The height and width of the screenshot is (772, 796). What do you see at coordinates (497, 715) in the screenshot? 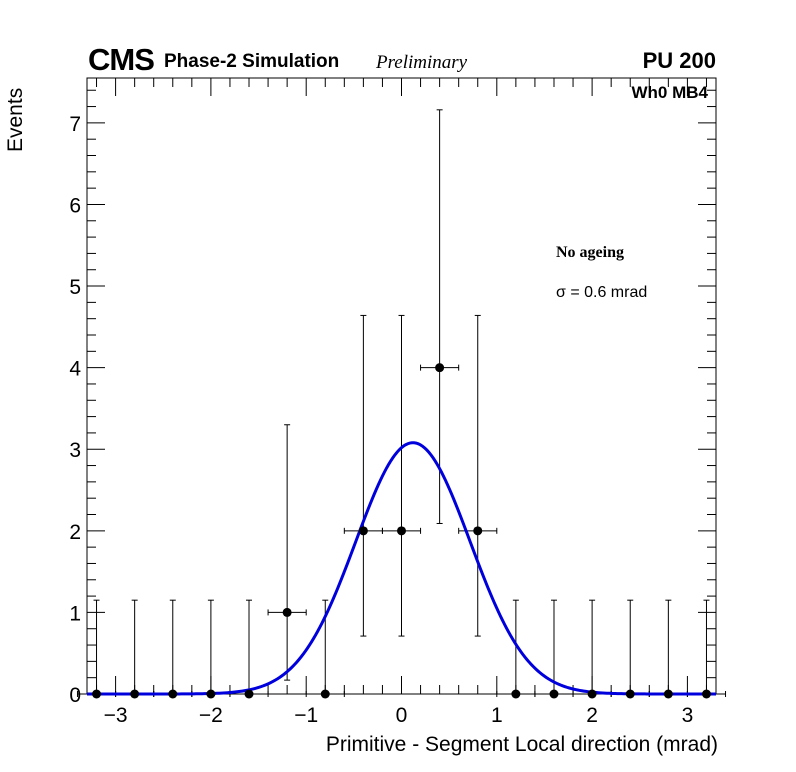
I see `x-tick-label: 1` at bounding box center [497, 715].